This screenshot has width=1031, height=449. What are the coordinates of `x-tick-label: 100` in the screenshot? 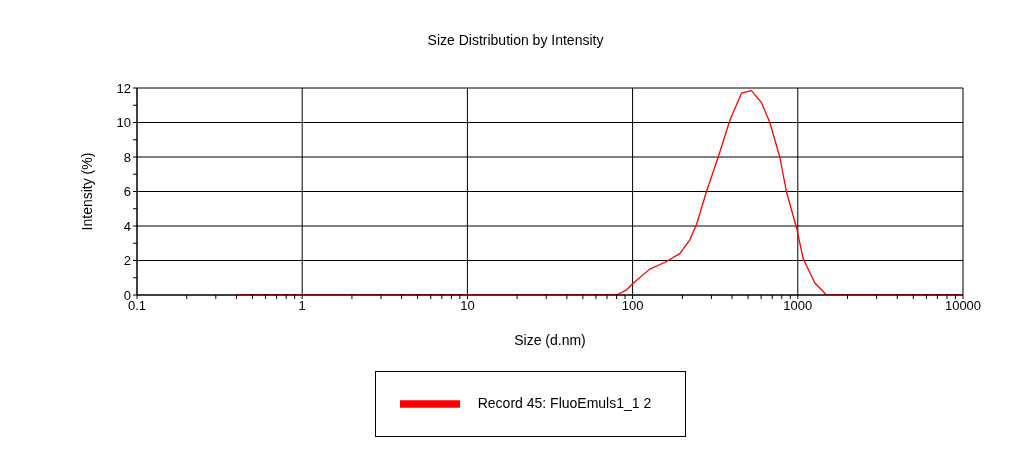 It's located at (632, 306).